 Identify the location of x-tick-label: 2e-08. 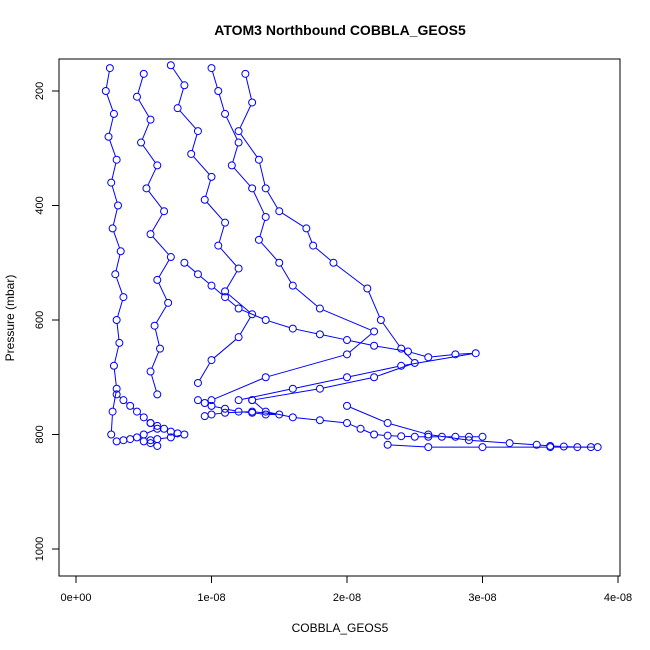
(347, 598).